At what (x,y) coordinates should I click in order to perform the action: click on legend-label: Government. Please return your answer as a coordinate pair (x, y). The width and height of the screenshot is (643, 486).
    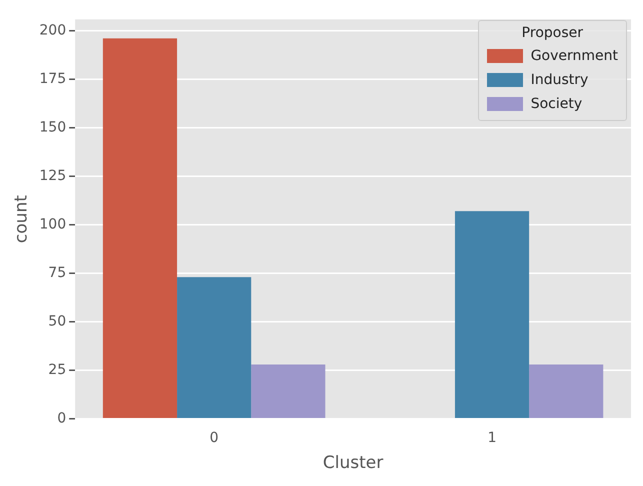
    Looking at the image, I should click on (574, 56).